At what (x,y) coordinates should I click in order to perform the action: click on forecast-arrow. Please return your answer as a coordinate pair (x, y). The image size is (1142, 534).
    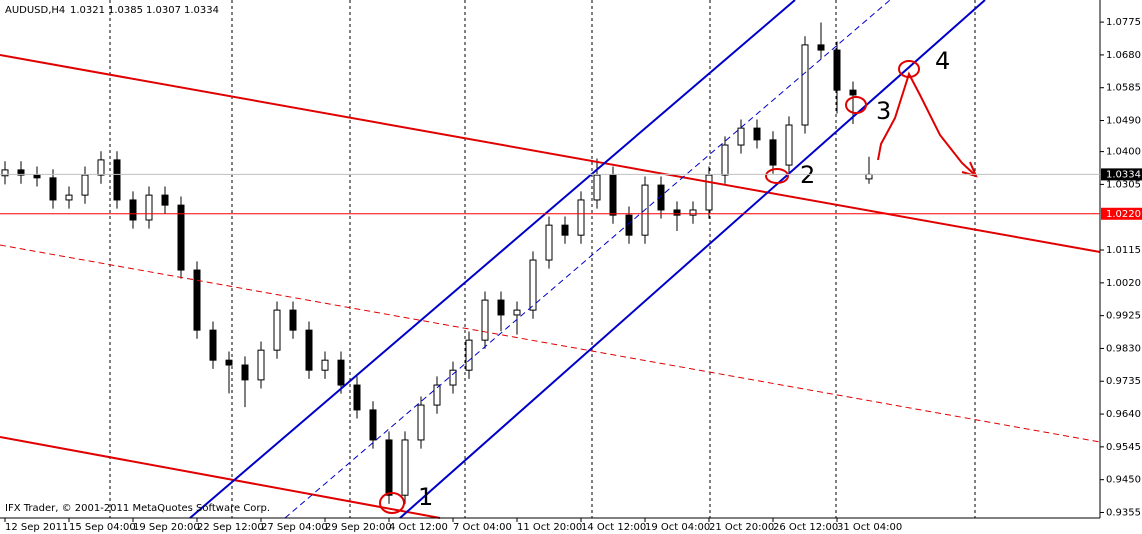
    Looking at the image, I should click on (926, 123).